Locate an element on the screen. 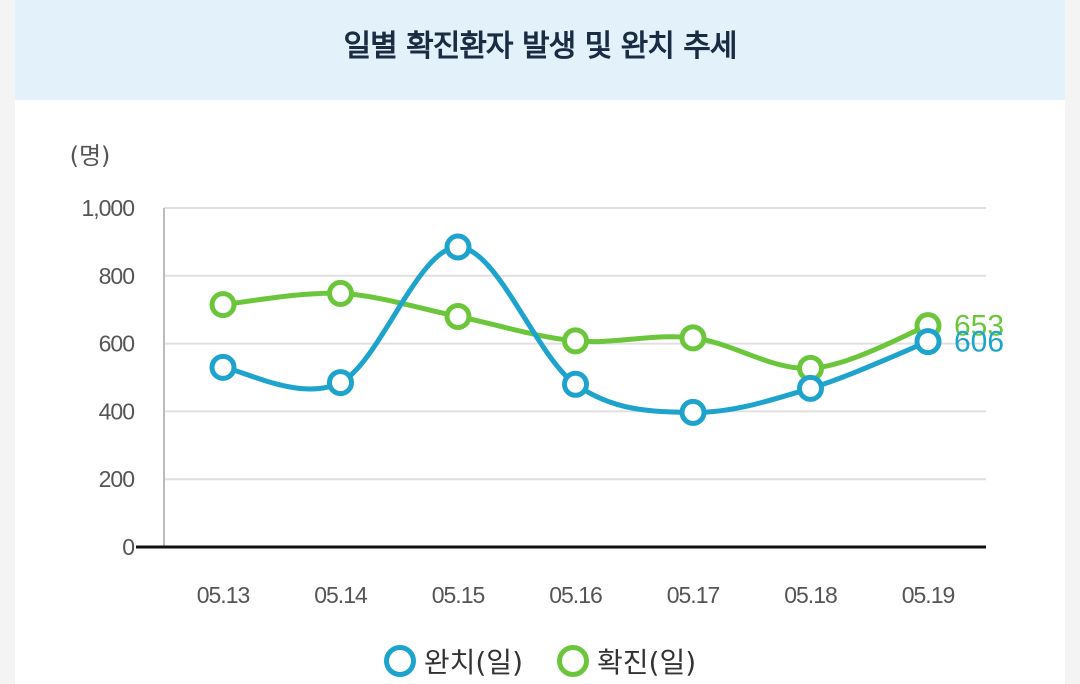 The image size is (1080, 684). legend-label-recovered: 완치(일) is located at coordinates (473, 662).